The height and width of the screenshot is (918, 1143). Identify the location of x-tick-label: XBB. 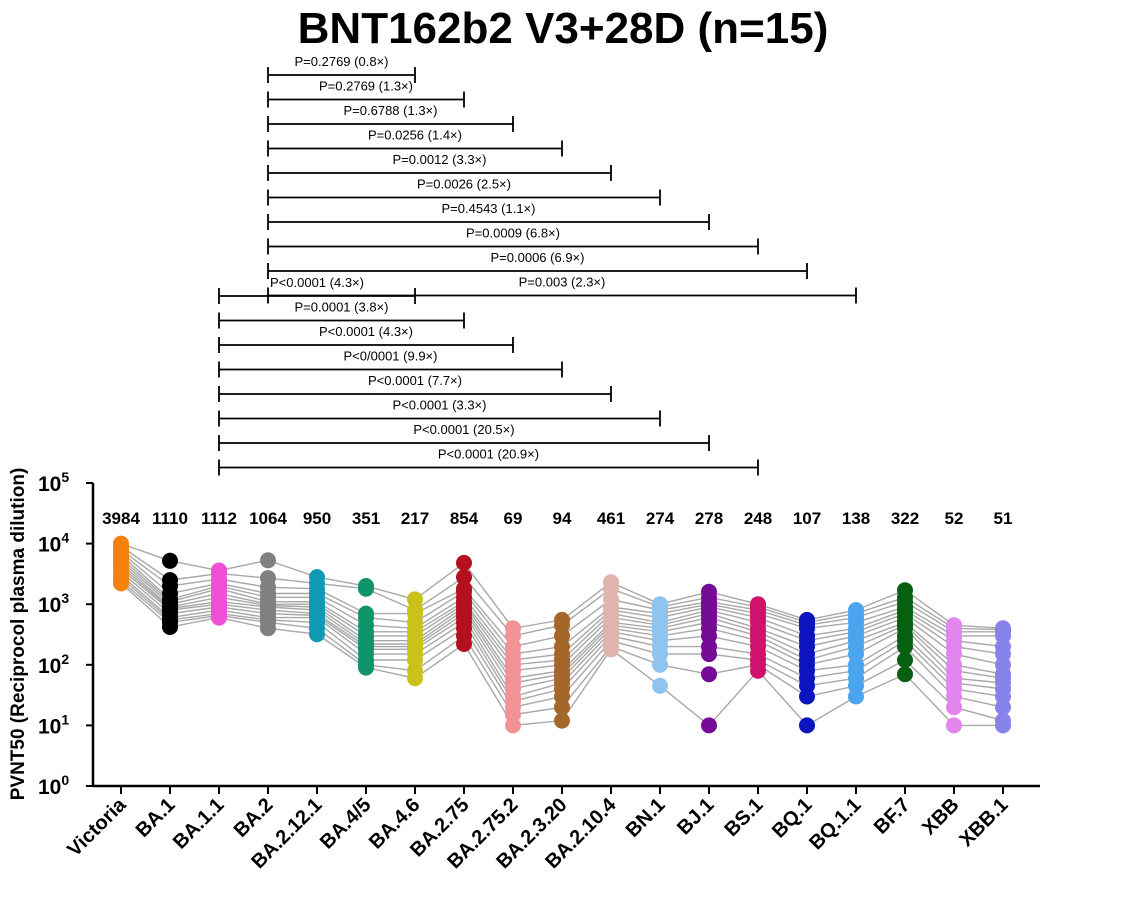
(940, 816).